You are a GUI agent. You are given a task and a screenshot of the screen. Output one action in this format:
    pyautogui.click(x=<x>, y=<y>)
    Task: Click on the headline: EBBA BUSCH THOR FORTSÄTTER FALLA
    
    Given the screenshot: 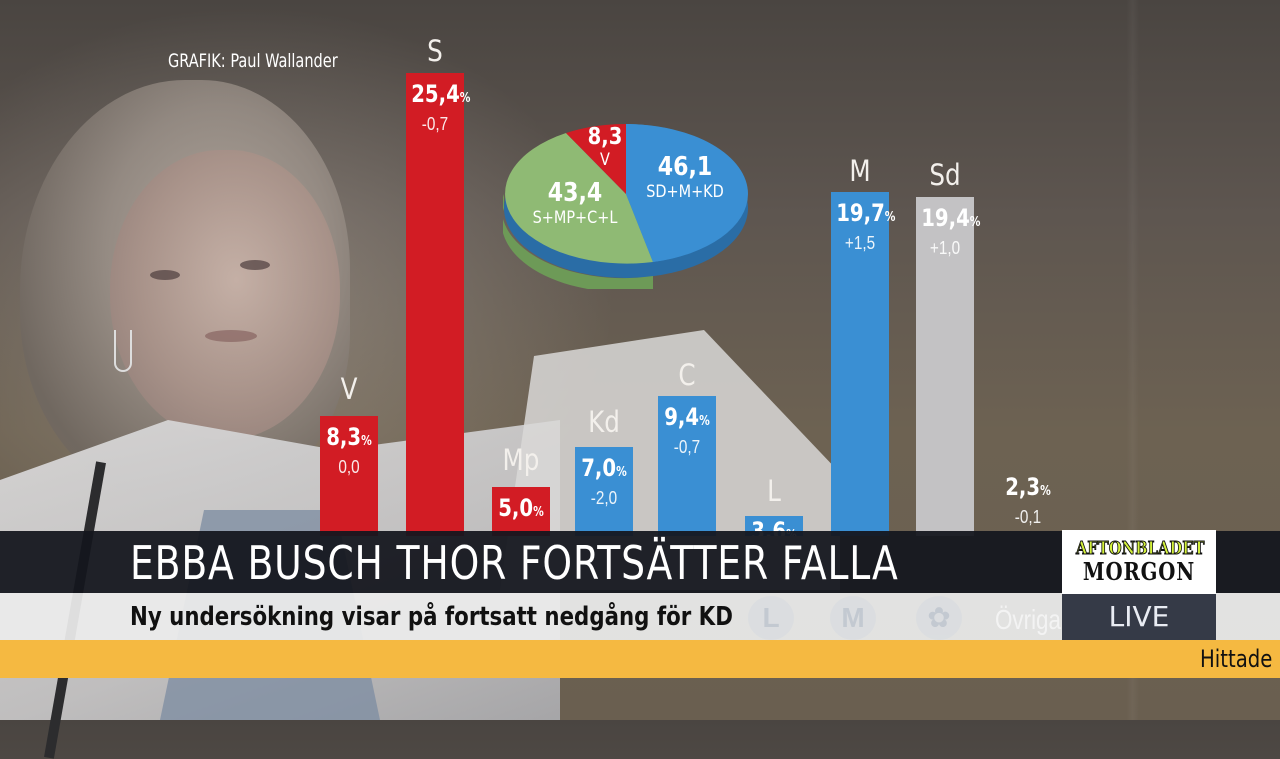 What is the action you would take?
    pyautogui.click(x=514, y=563)
    